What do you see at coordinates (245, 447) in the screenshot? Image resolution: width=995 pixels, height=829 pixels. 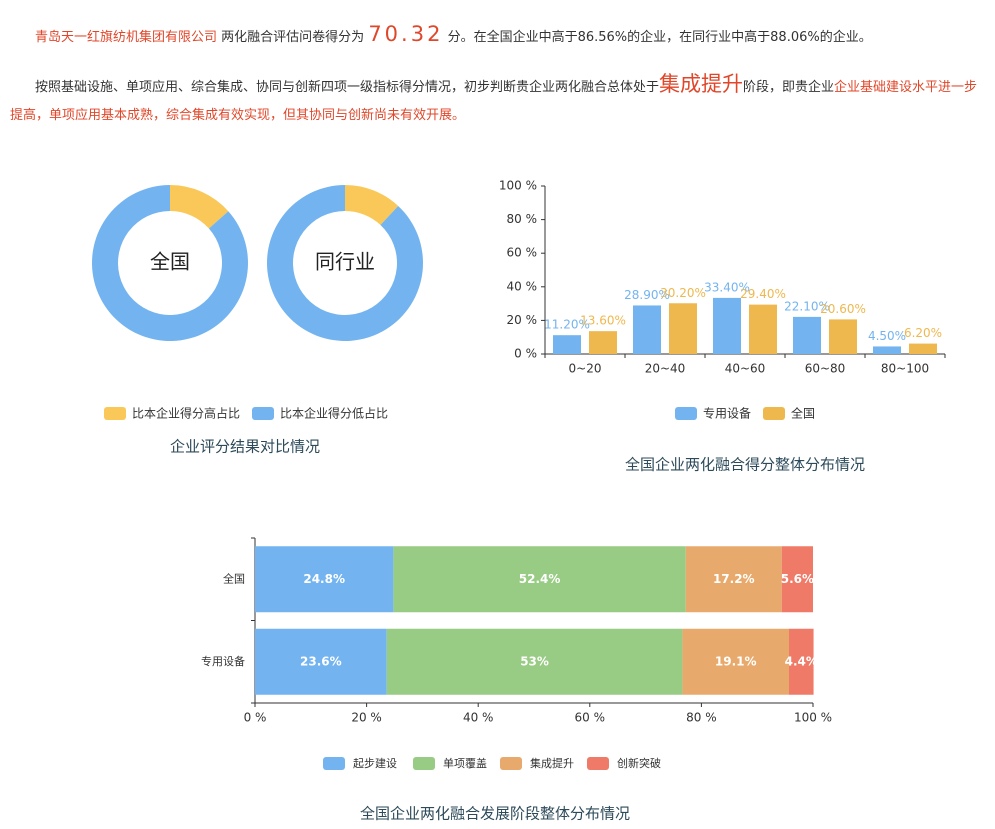 I see `chart-title: 企业评分结果对比情况` at bounding box center [245, 447].